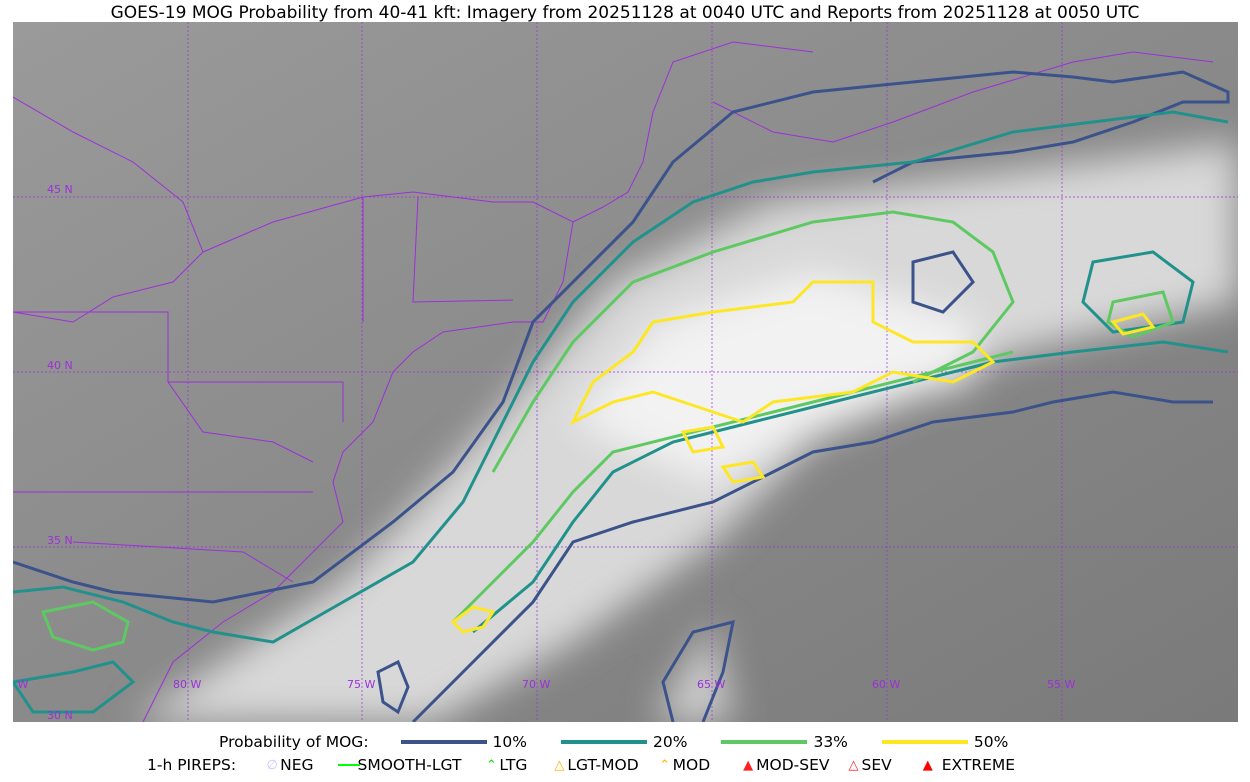 The height and width of the screenshot is (782, 1250). What do you see at coordinates (187, 684) in the screenshot?
I see `svg-text: 80 W` at bounding box center [187, 684].